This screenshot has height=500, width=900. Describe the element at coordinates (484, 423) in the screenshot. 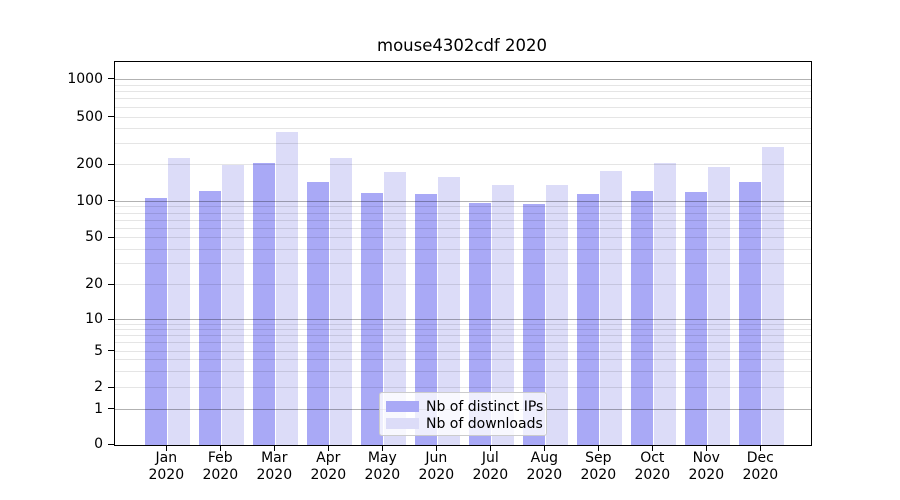

I see `legend-label-downloads: Nb of downloads` at that location.